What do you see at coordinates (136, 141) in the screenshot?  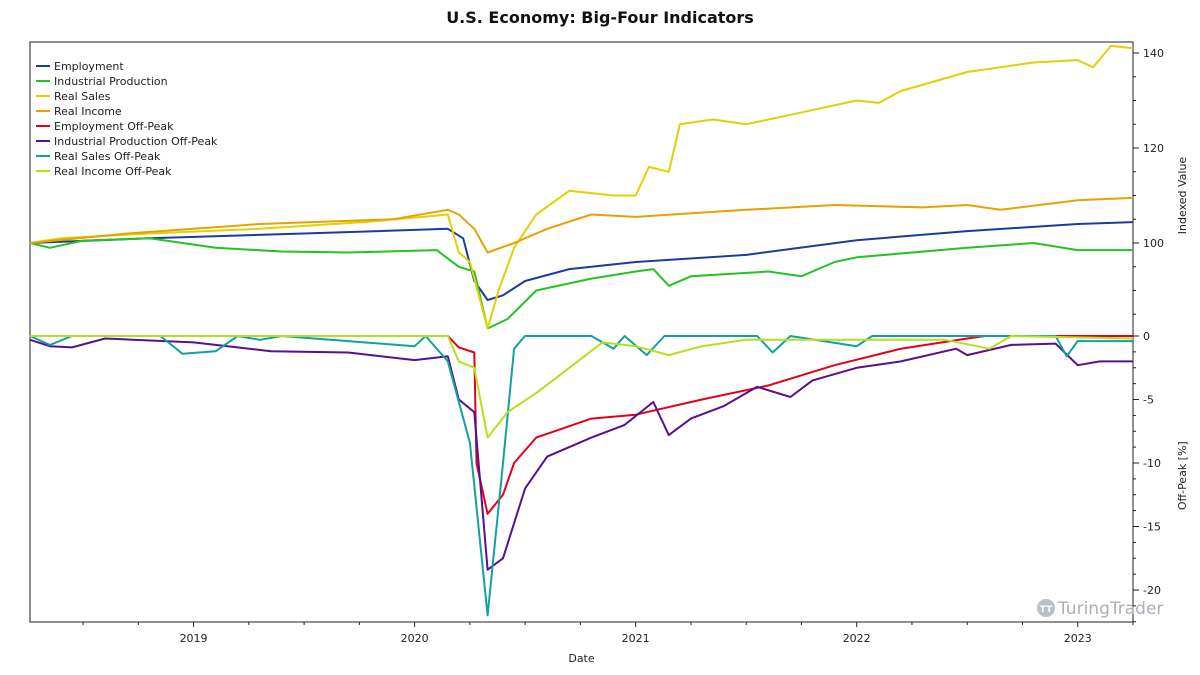 I see `legend-entry: Industrial Production Off-Peak` at bounding box center [136, 141].